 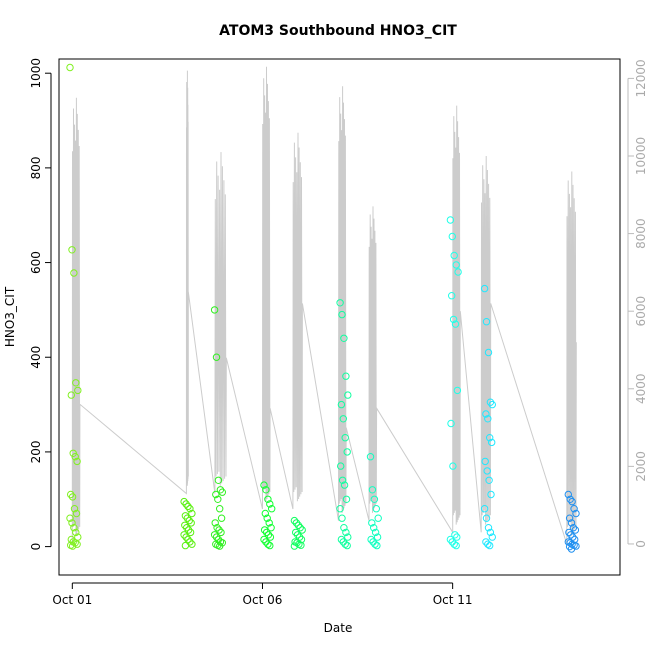 I want to click on x-tick-label: Oct 06, so click(x=263, y=600).